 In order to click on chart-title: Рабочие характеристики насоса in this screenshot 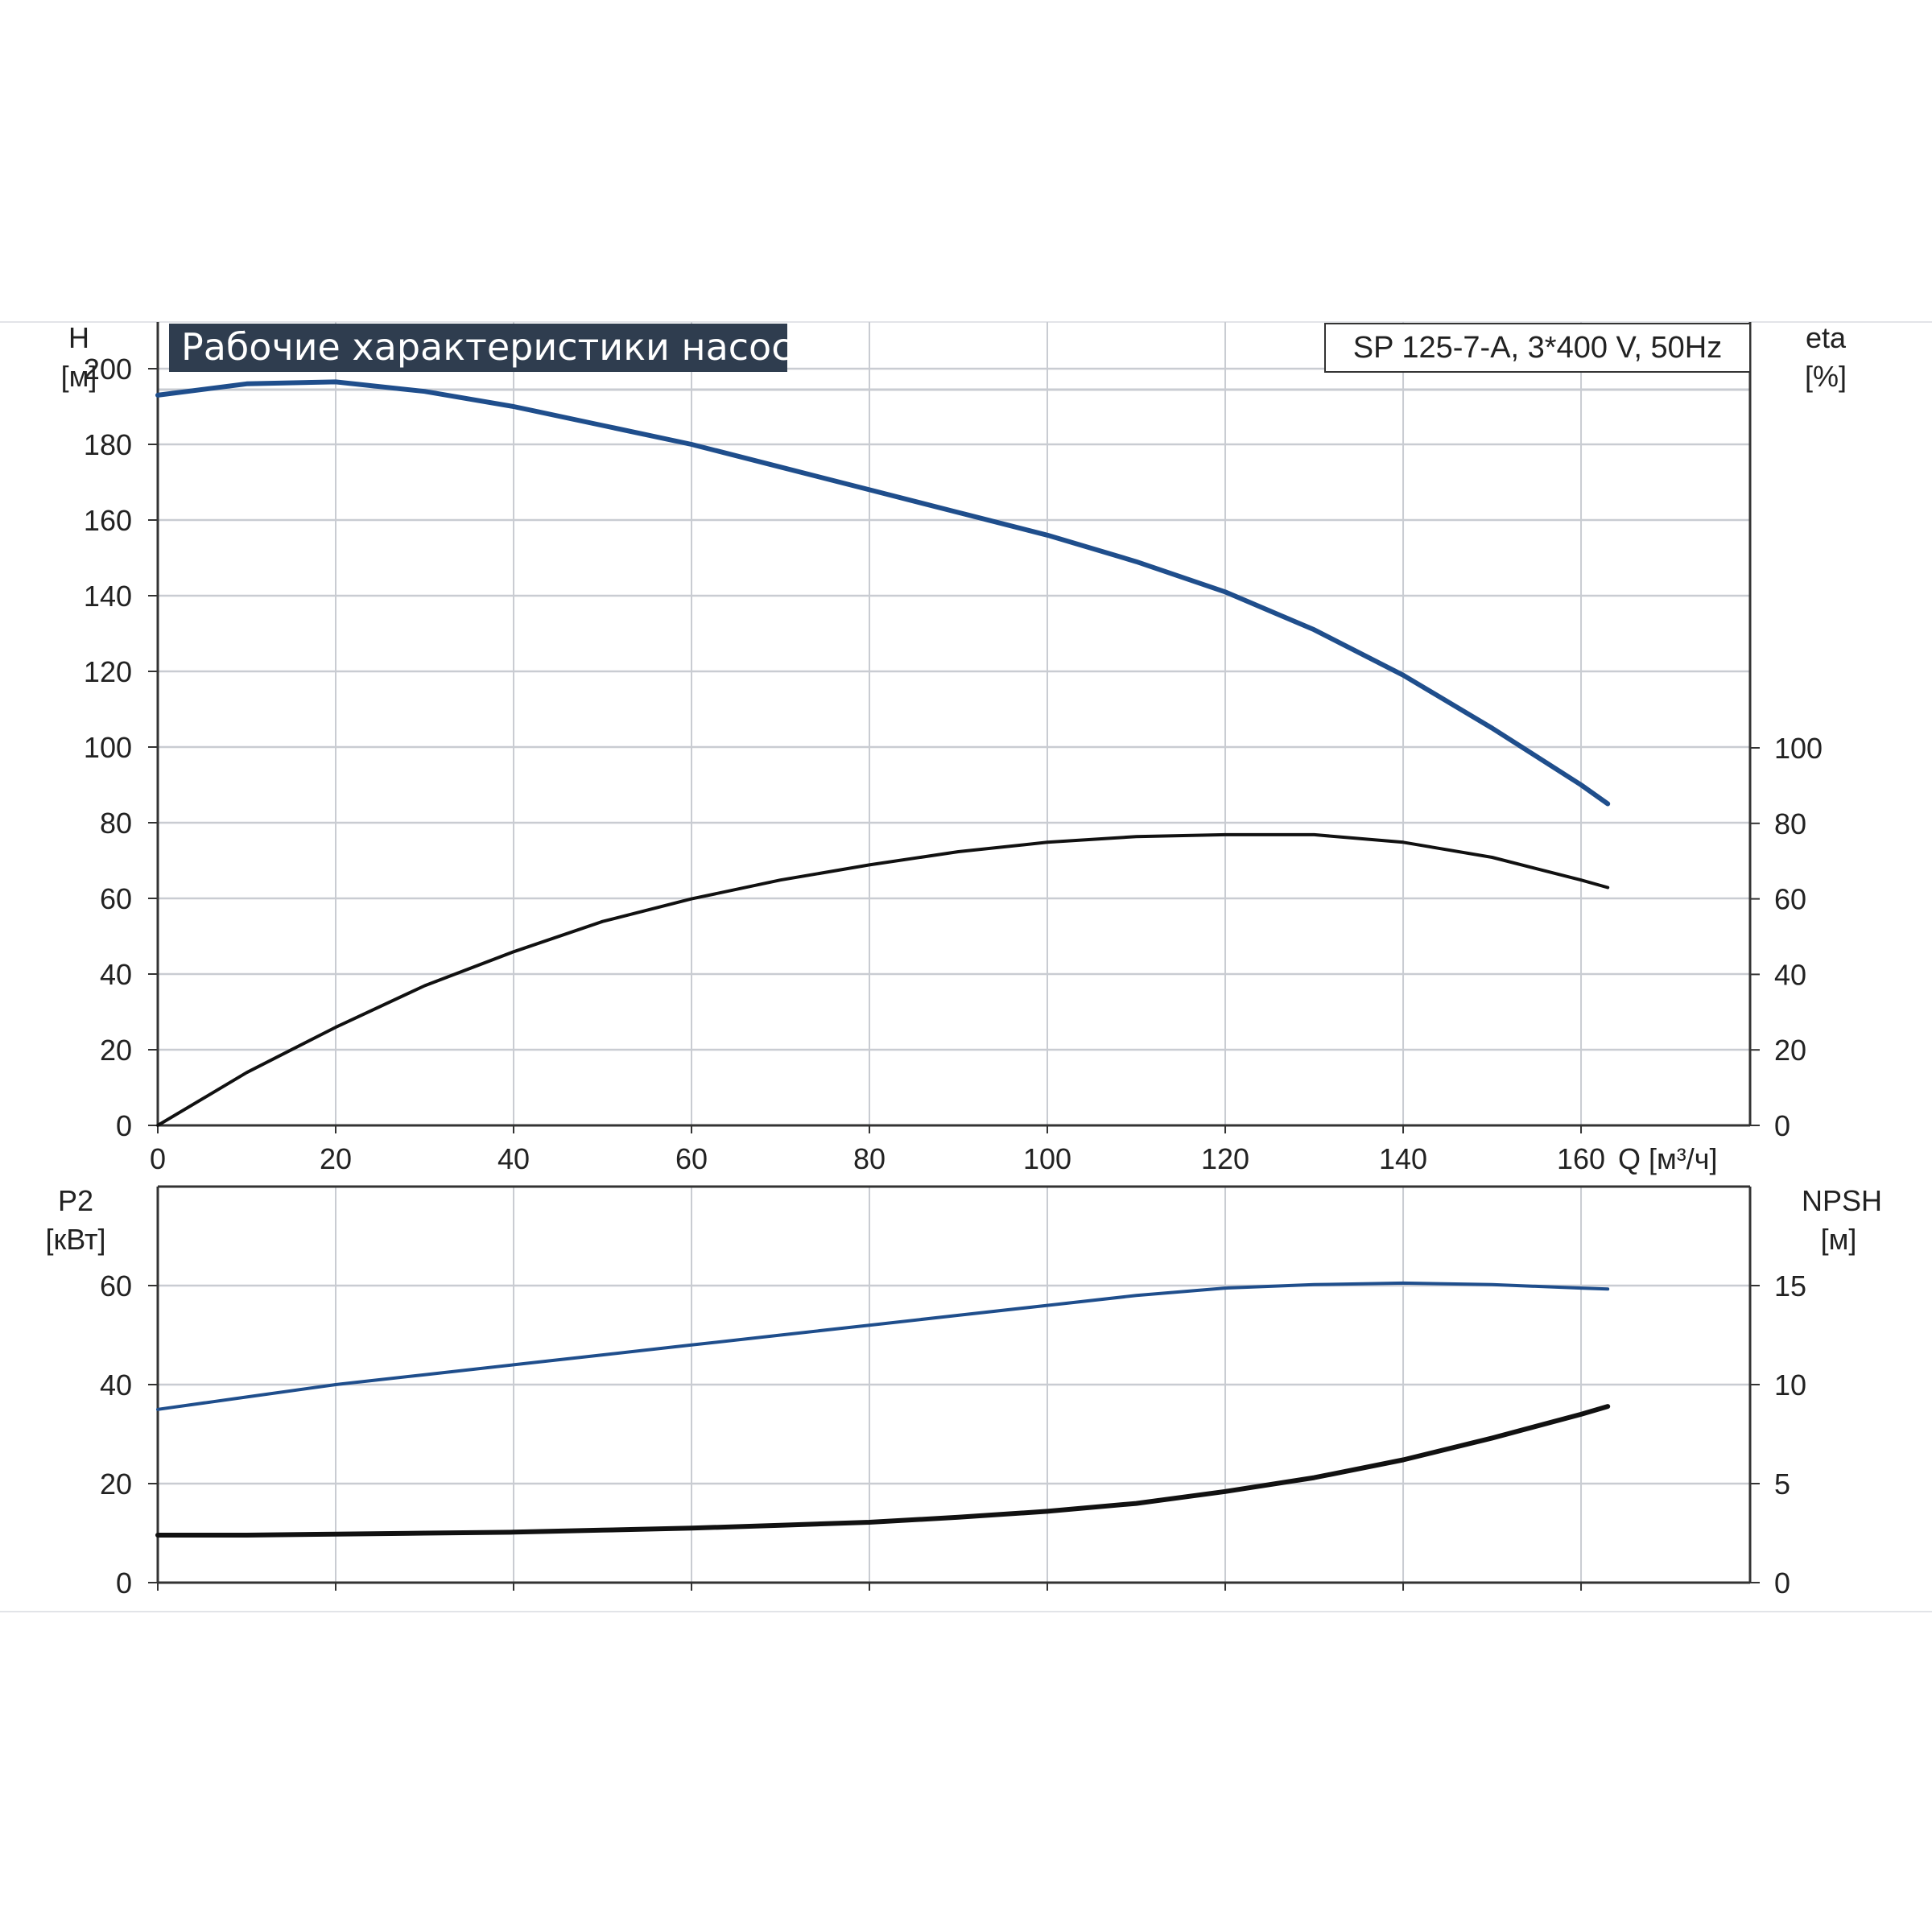, I will do `click(498, 347)`.